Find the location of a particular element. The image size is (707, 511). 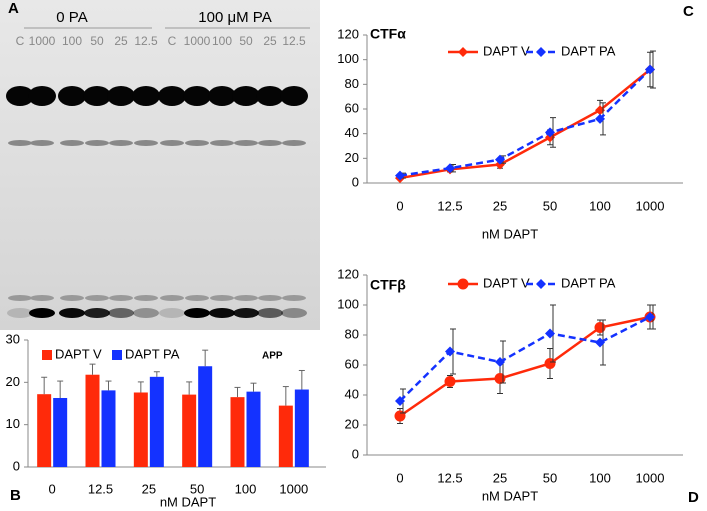

y-tick-label: 120 is located at coordinates (348, 33).